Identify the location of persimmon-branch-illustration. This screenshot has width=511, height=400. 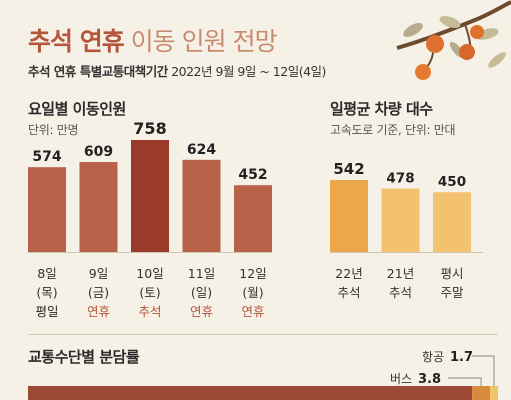
(453, 40).